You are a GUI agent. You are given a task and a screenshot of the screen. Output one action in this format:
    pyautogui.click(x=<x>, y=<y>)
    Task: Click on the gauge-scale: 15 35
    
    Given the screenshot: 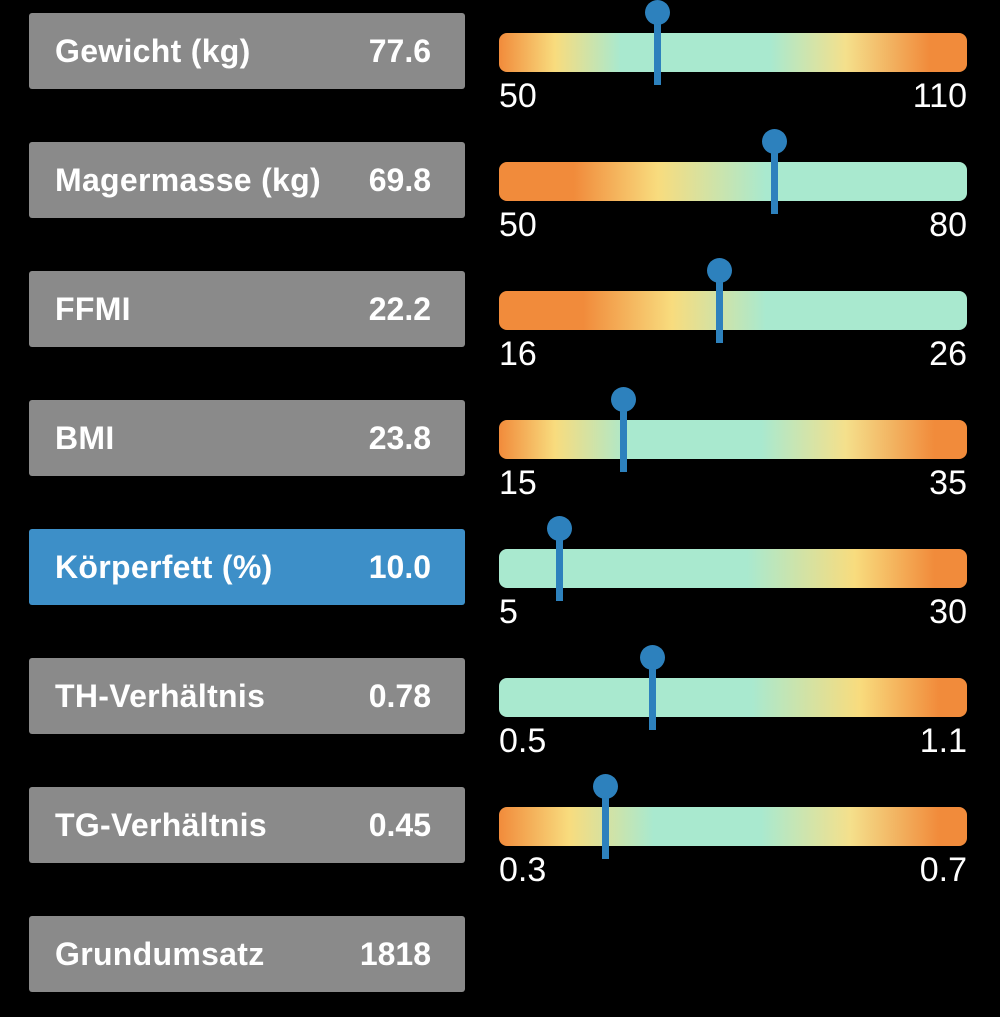 What is the action you would take?
    pyautogui.click(x=733, y=483)
    